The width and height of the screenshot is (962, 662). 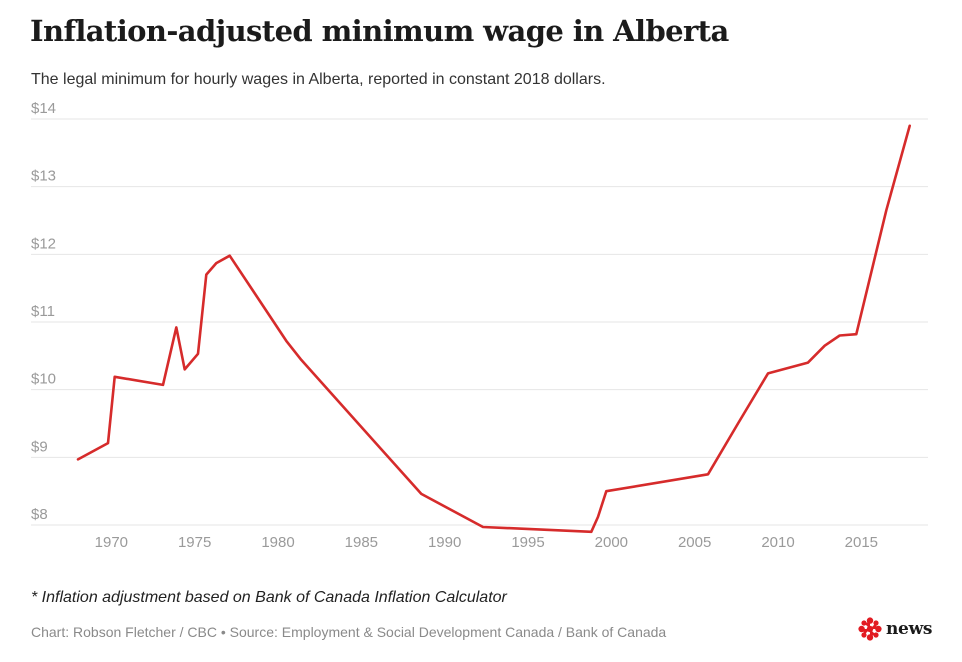 I want to click on y-tick-label: $14, so click(x=43, y=108).